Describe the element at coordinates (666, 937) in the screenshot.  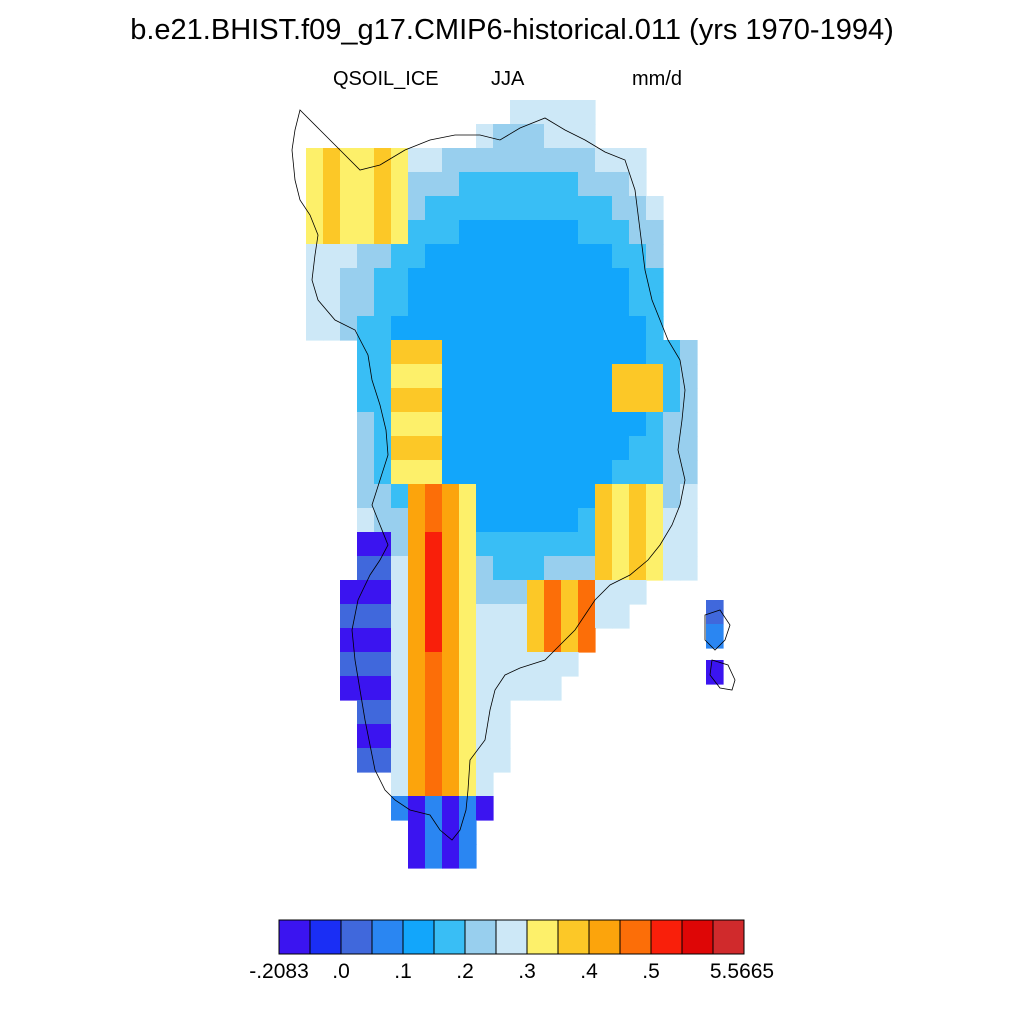
I see `colorbar-swatch` at that location.